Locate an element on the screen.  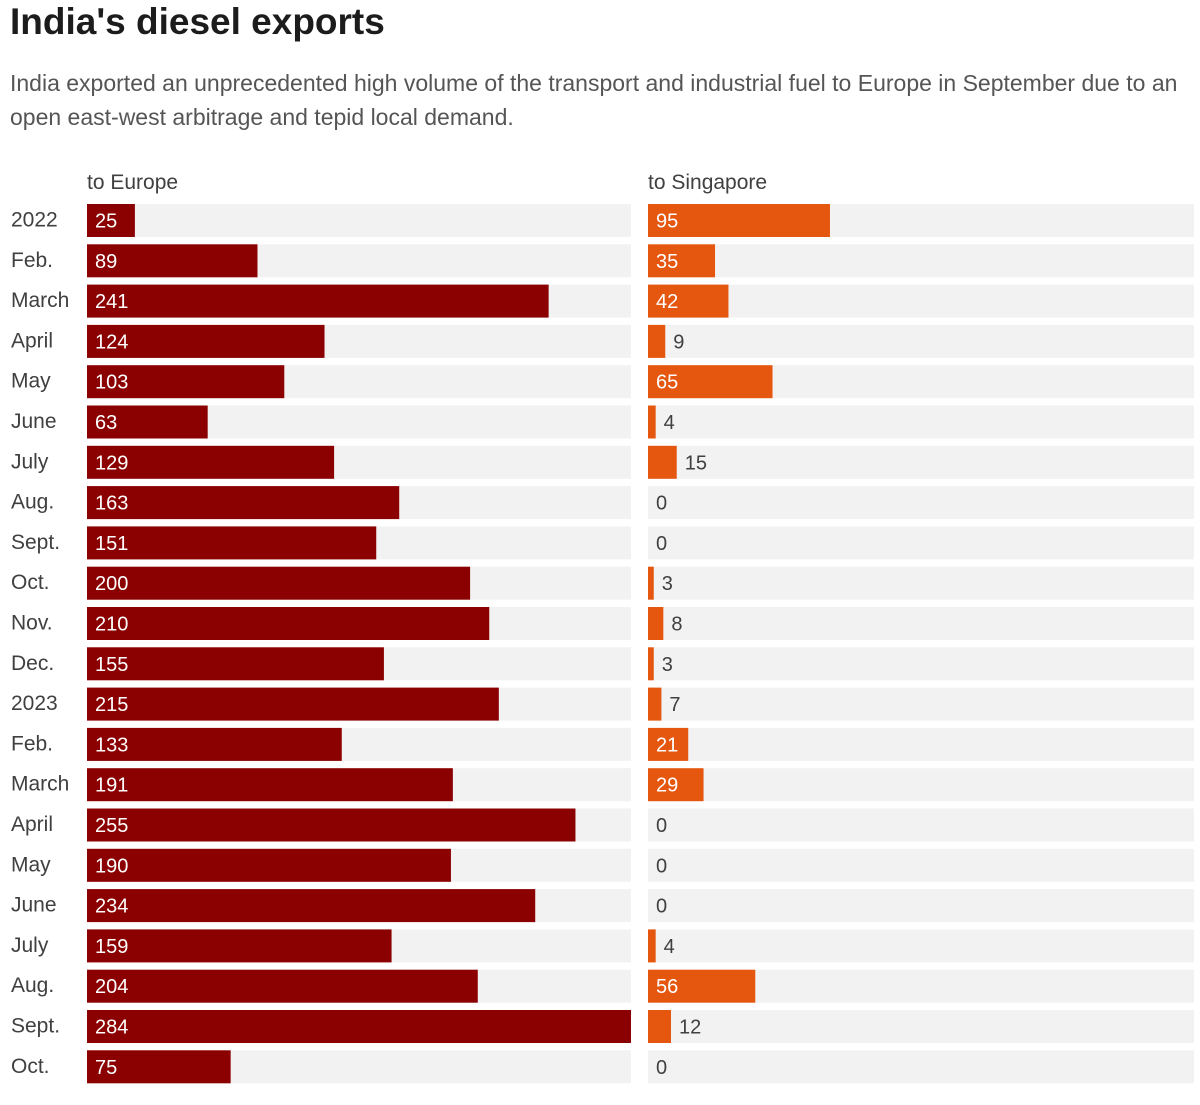
singapore-value-label: 42 is located at coordinates (667, 302).